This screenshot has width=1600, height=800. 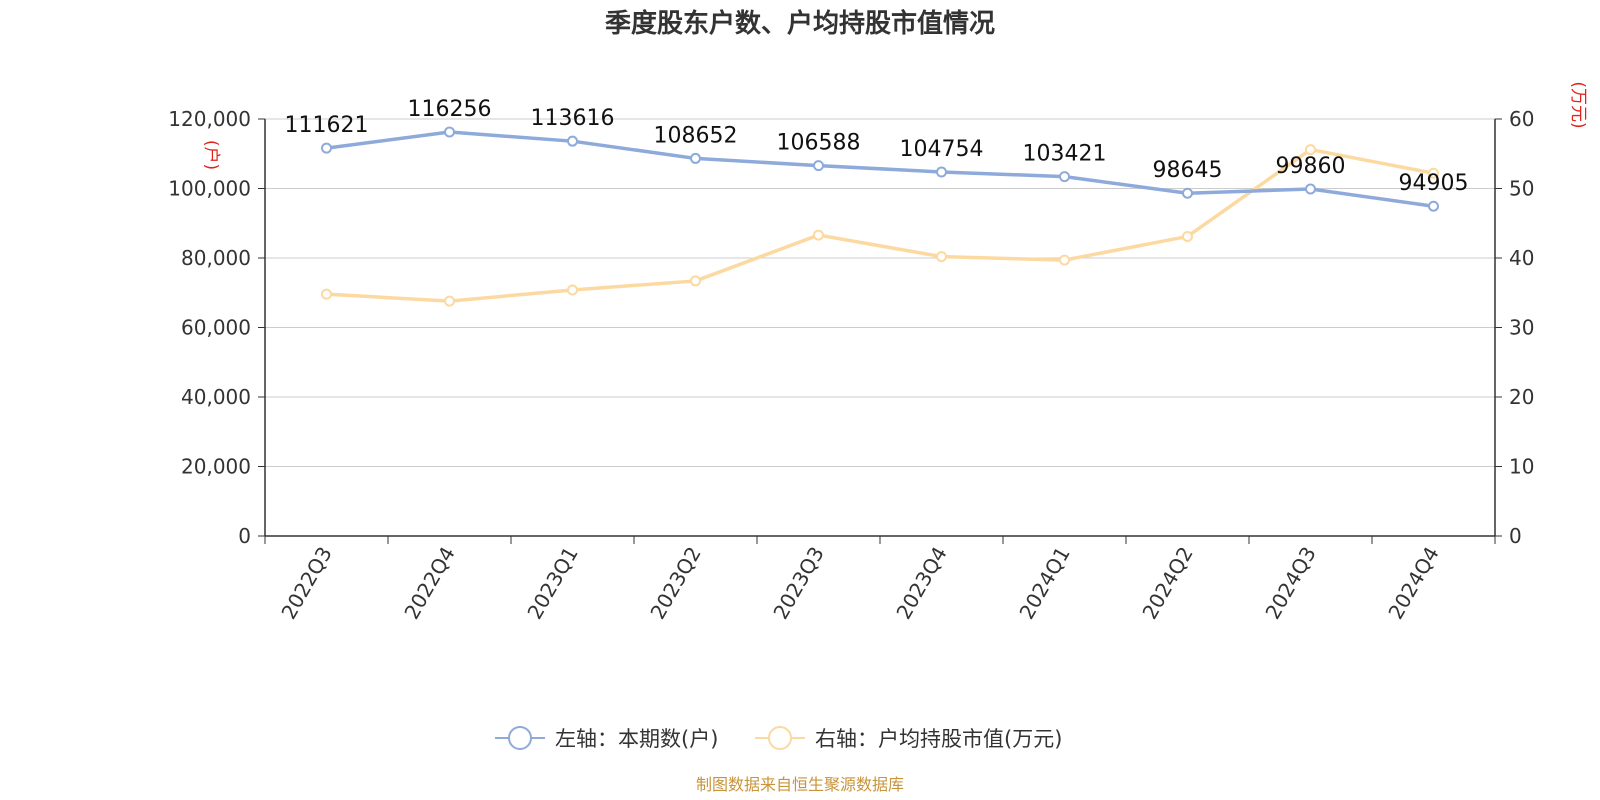 What do you see at coordinates (1044, 583) in the screenshot?
I see `x-axis-tick-label: 2024Q1` at bounding box center [1044, 583].